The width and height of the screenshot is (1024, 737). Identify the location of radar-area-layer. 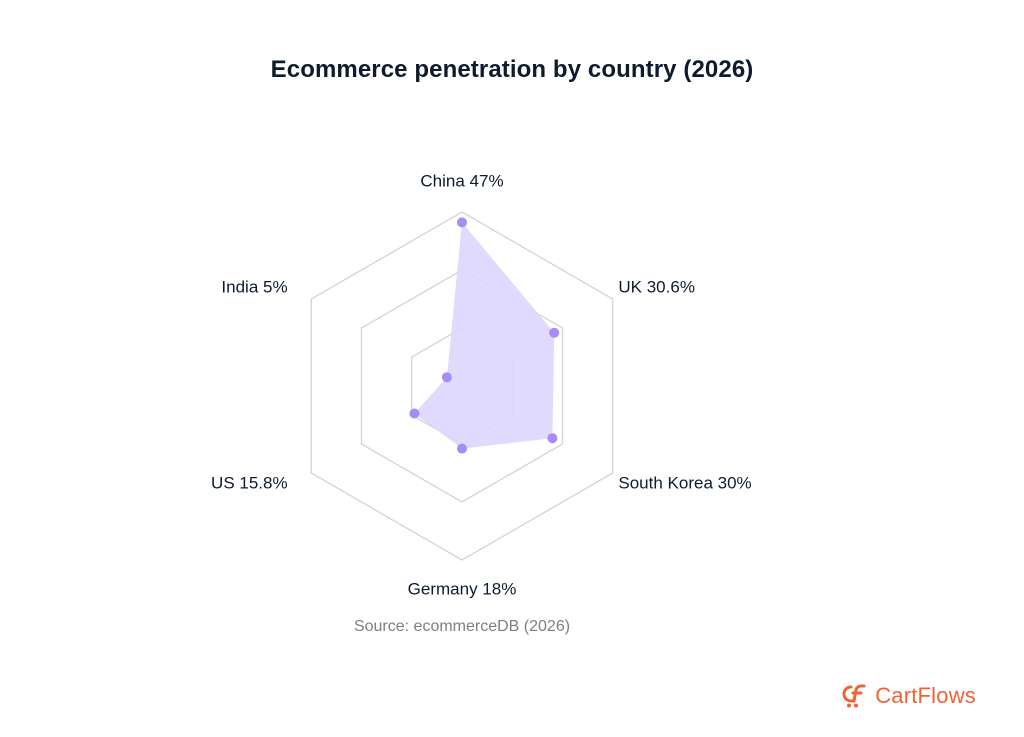
(484, 335).